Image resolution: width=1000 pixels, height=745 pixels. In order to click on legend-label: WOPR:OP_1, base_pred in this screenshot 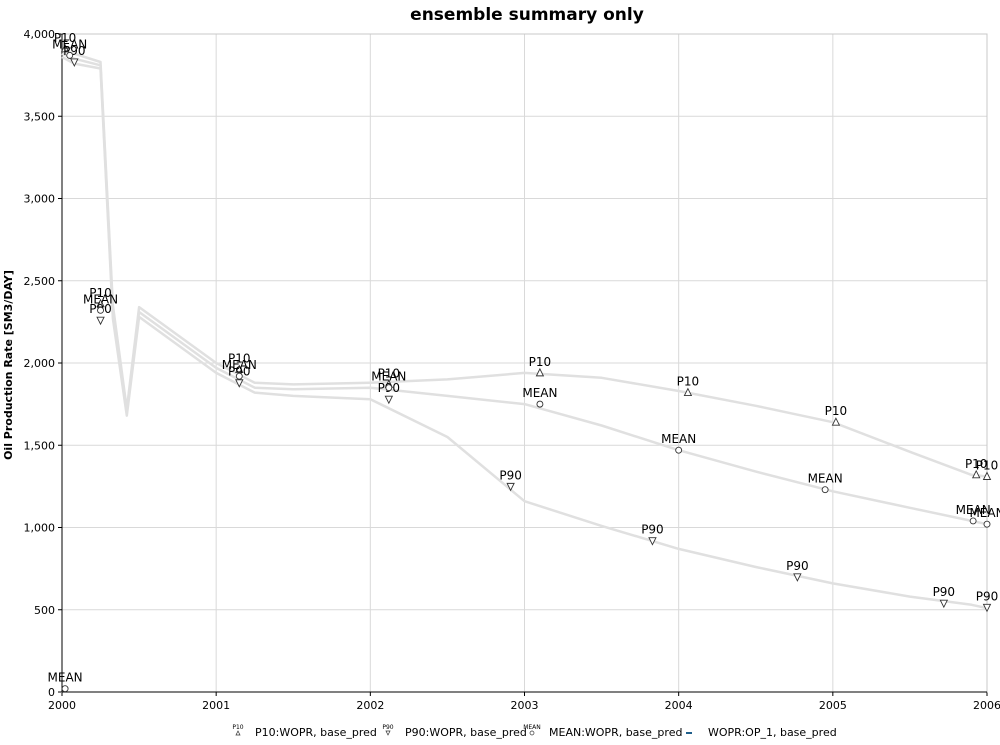, I will do `click(772, 732)`.